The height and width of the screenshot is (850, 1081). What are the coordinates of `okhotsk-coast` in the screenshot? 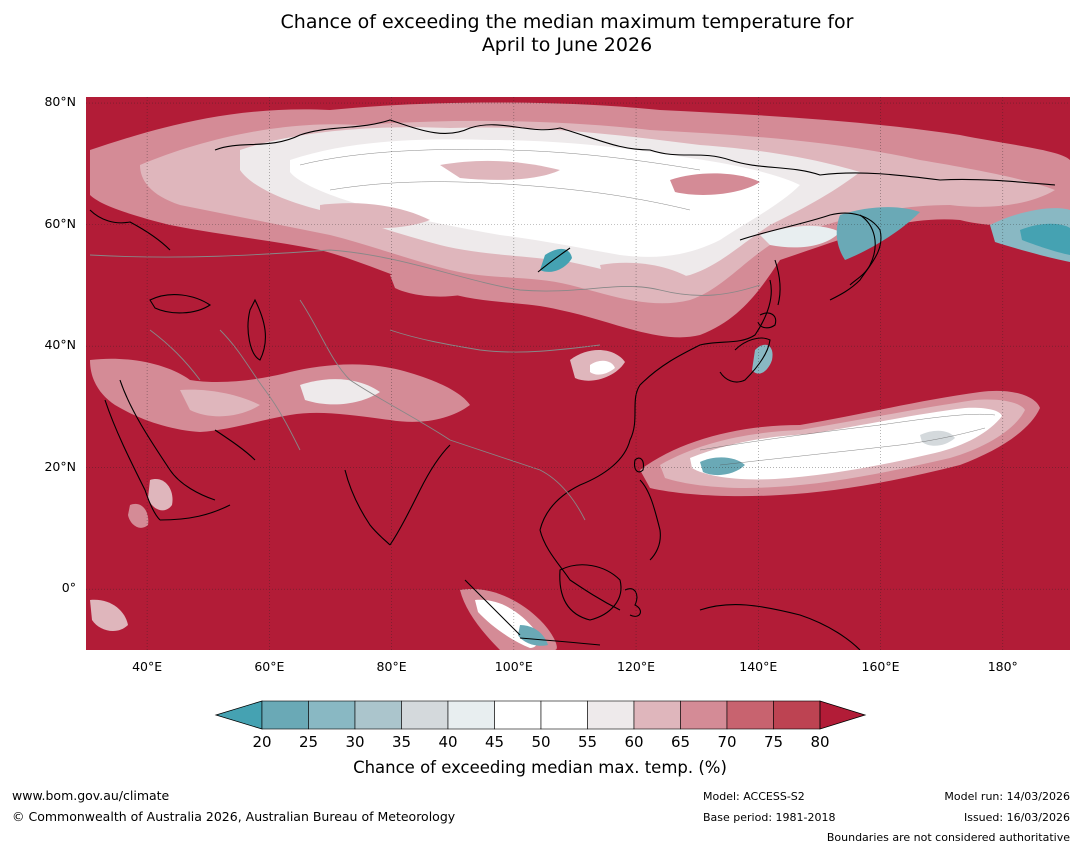 It's located at (810, 256).